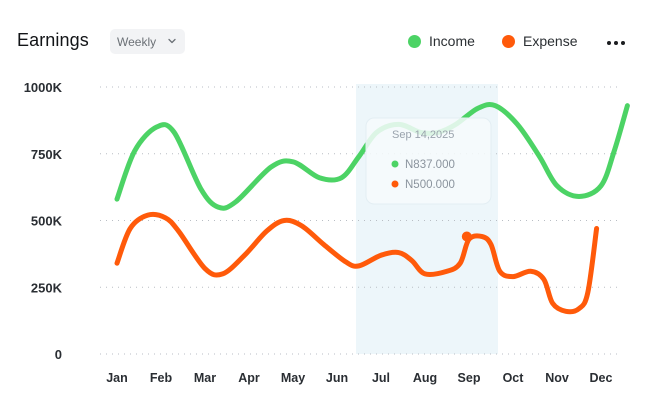  I want to click on legend-expense-swatch, so click(508, 41).